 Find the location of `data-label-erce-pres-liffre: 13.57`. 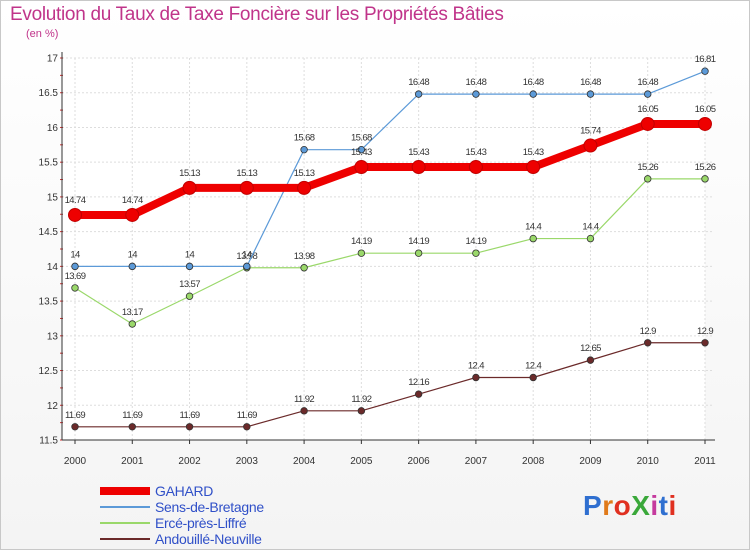

data-label-erce-pres-liffre: 13.57 is located at coordinates (189, 284).